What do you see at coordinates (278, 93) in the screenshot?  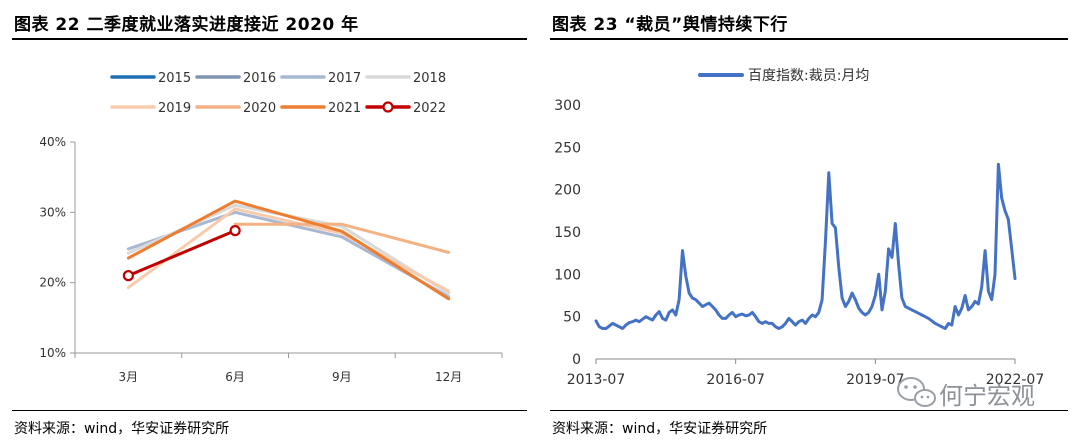 I see `left-legend: 2015 2016 2017 2018 2019 2020 2021 2022` at bounding box center [278, 93].